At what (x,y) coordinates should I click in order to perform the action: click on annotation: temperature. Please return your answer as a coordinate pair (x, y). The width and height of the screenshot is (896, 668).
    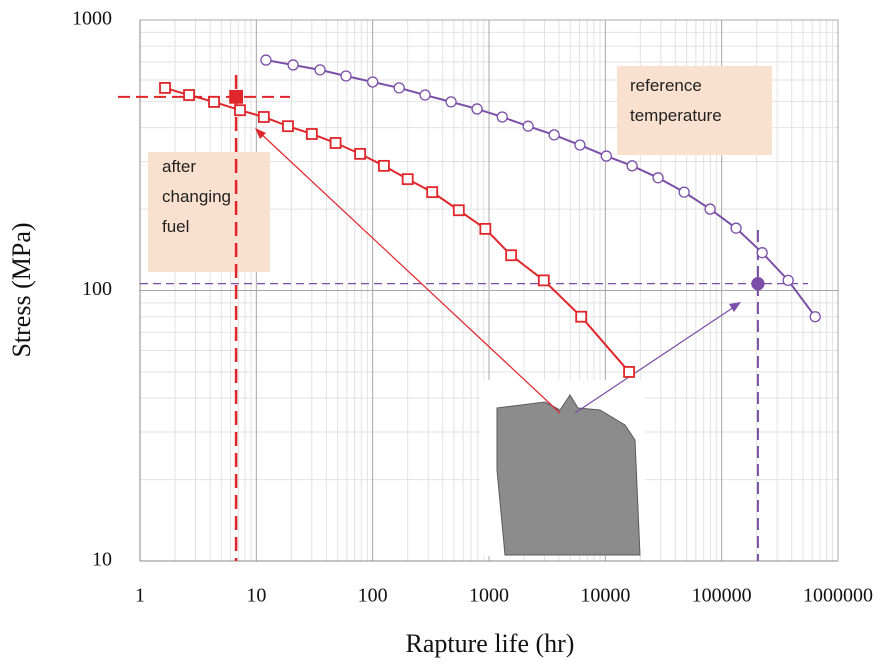
    Looking at the image, I should click on (676, 115).